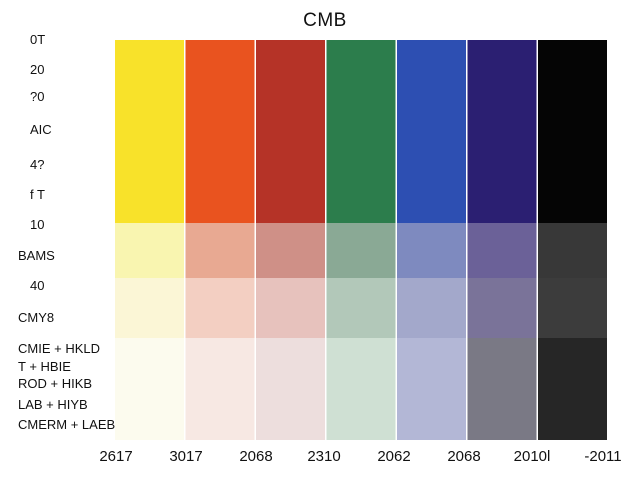  What do you see at coordinates (394, 456) in the screenshot?
I see `column-label: 2062` at bounding box center [394, 456].